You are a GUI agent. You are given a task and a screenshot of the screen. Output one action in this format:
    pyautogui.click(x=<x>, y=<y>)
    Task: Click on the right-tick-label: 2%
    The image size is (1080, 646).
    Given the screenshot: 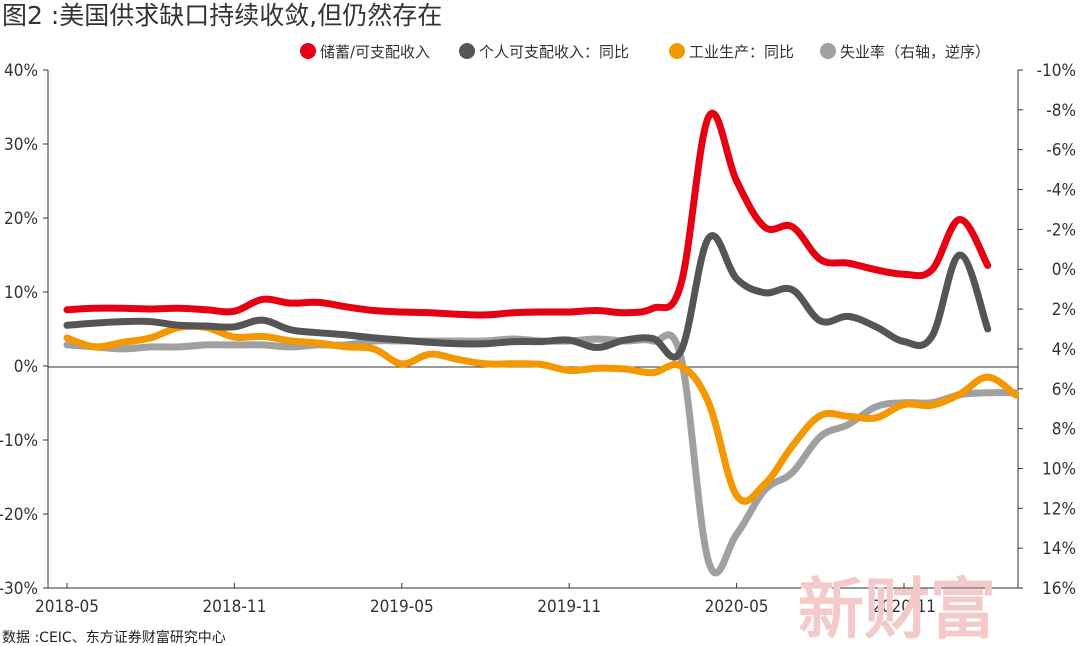 What is the action you would take?
    pyautogui.click(x=1064, y=310)
    